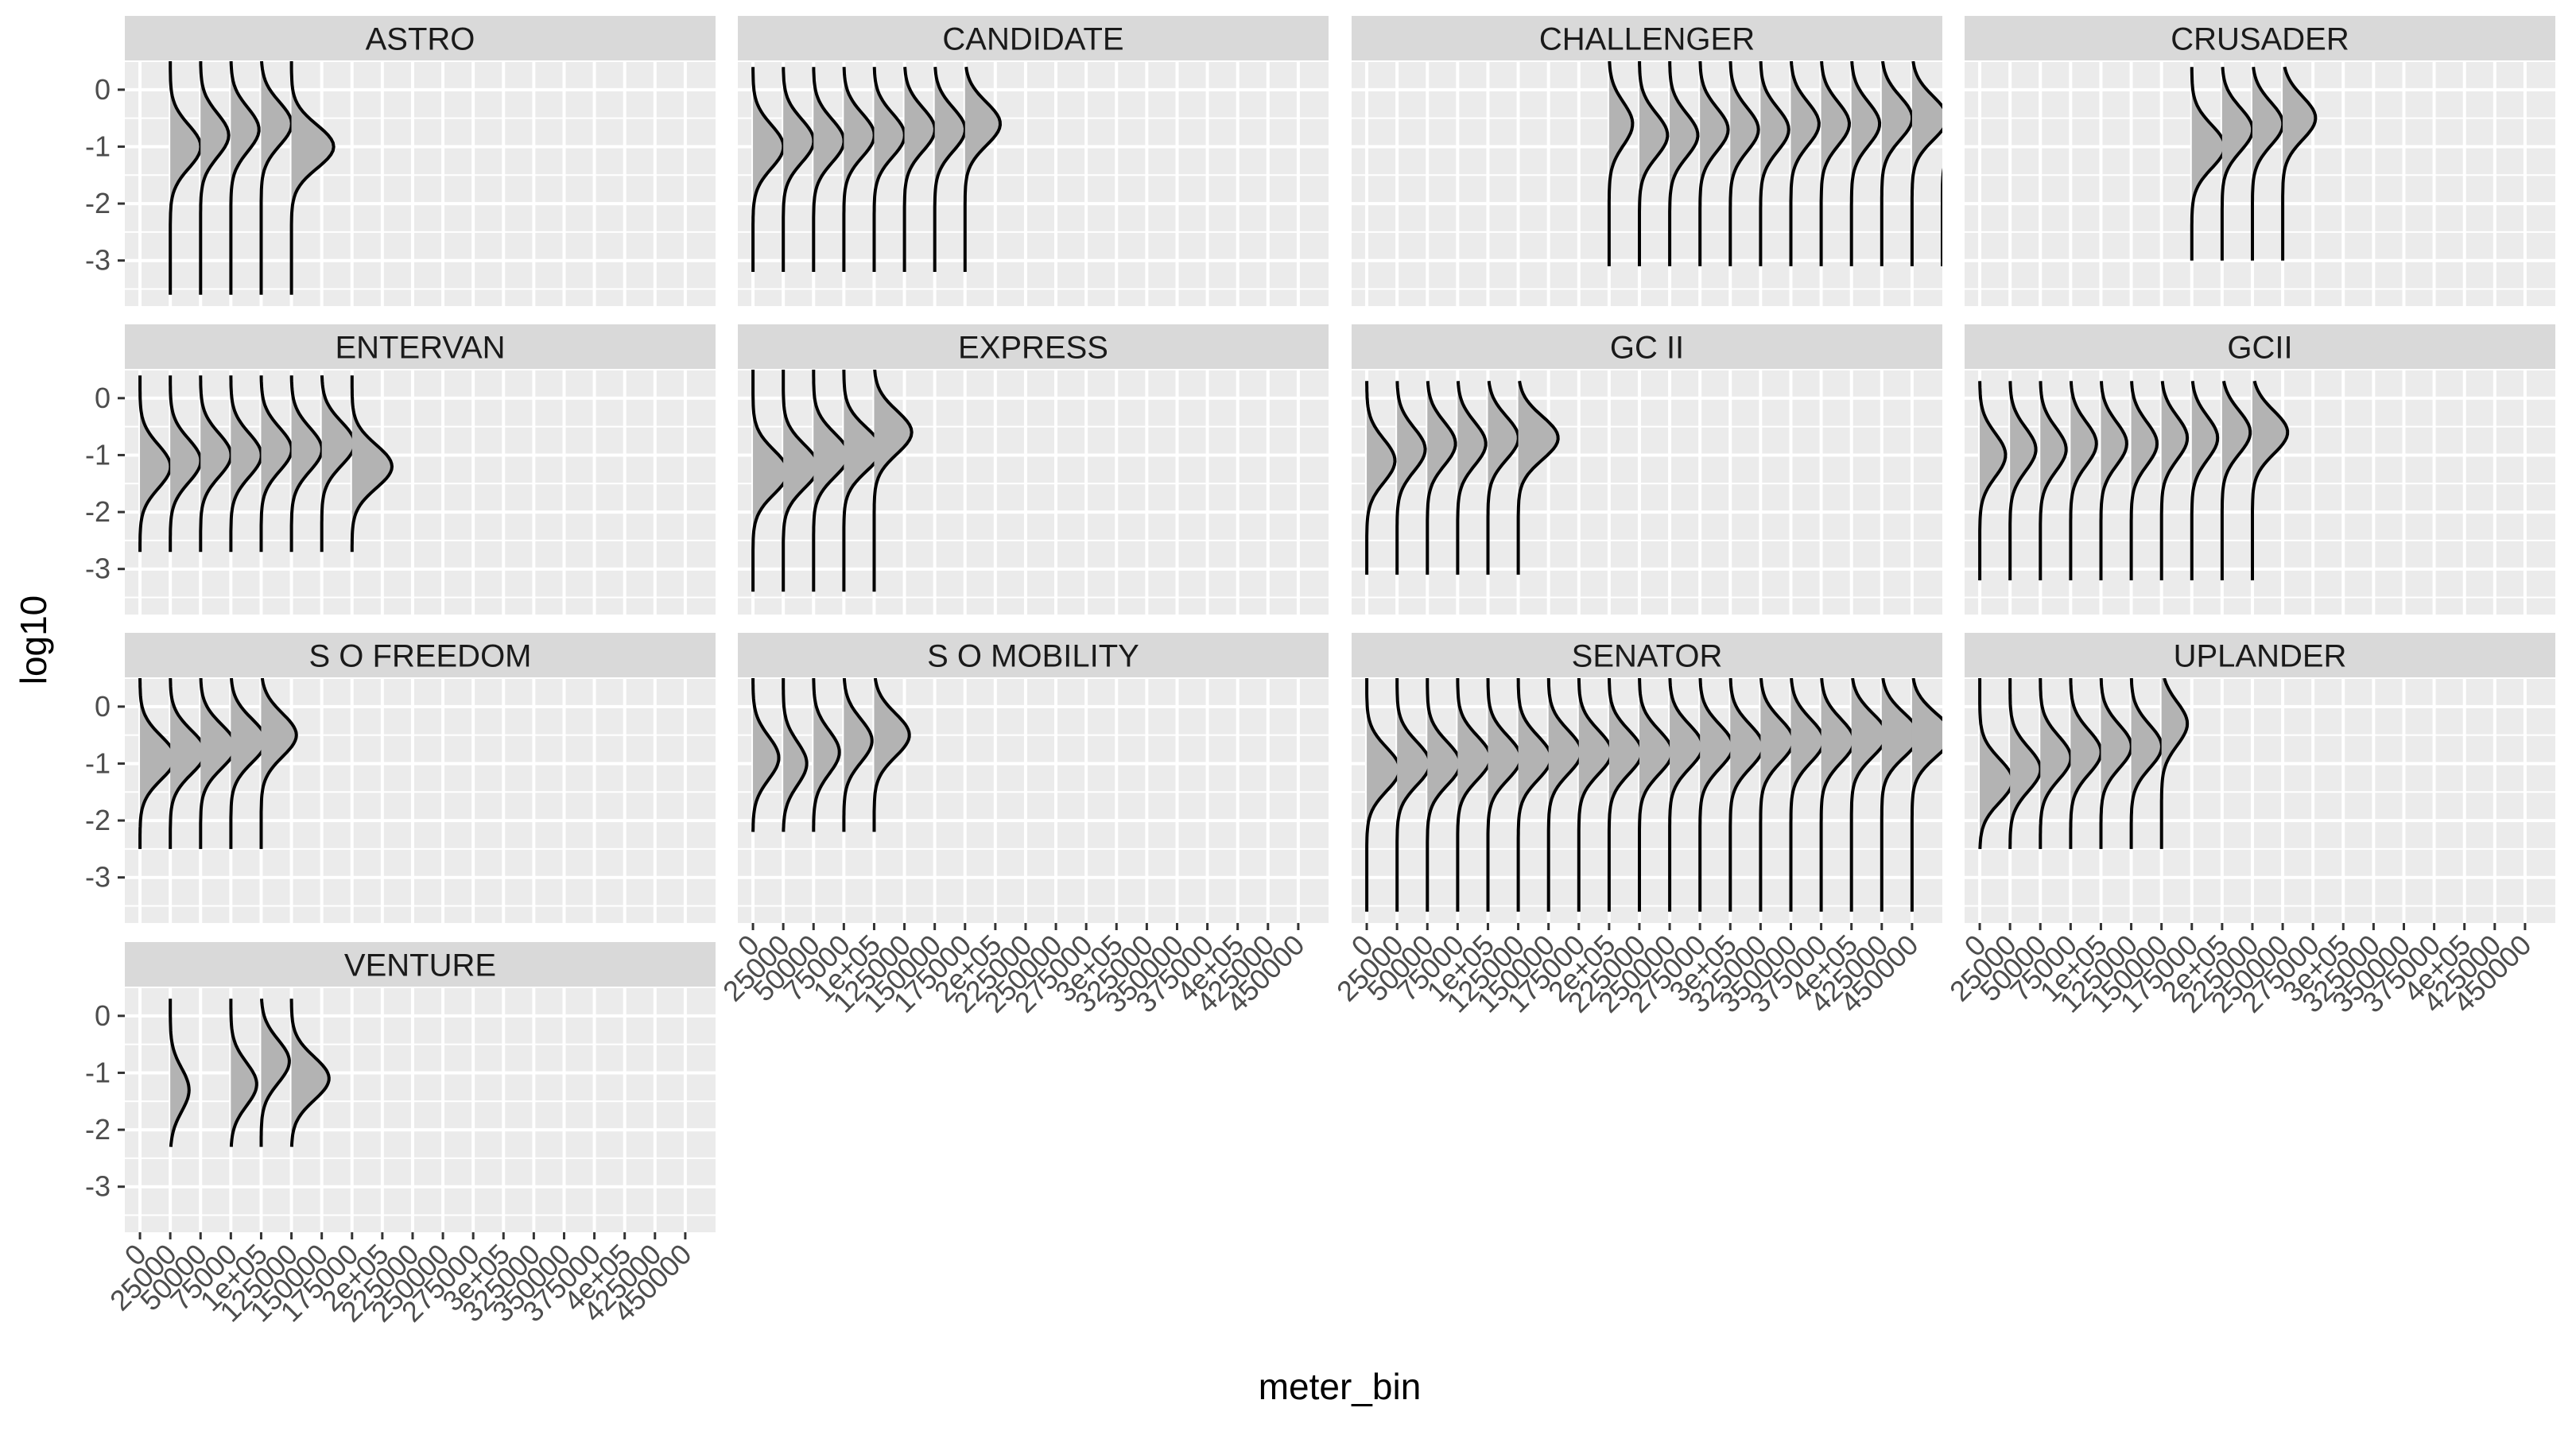  I want to click on facet-title: ENTERVAN, so click(420, 348).